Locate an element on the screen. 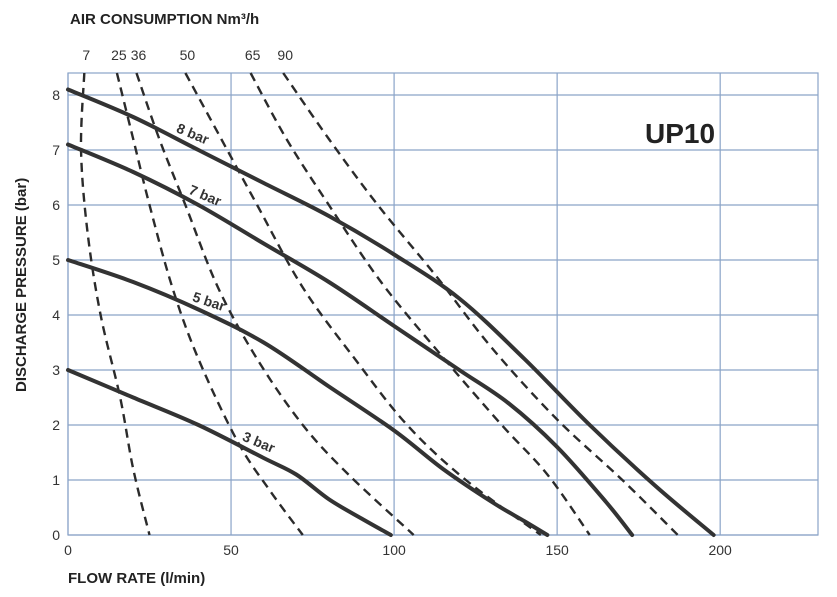 The width and height of the screenshot is (837, 597). x-axis-label: FLOW RATE (l/min) is located at coordinates (136, 578).